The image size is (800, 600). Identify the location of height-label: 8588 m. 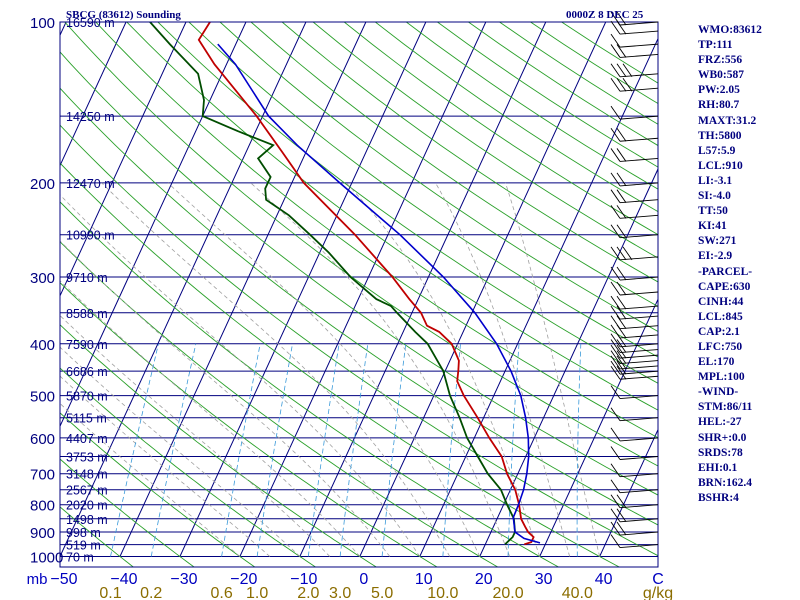
(87, 314).